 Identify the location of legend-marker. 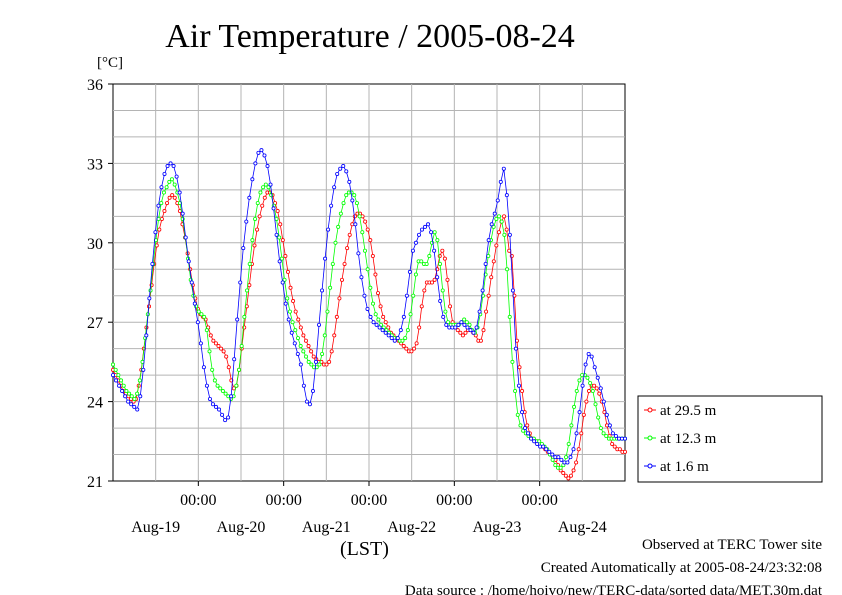
(650, 438).